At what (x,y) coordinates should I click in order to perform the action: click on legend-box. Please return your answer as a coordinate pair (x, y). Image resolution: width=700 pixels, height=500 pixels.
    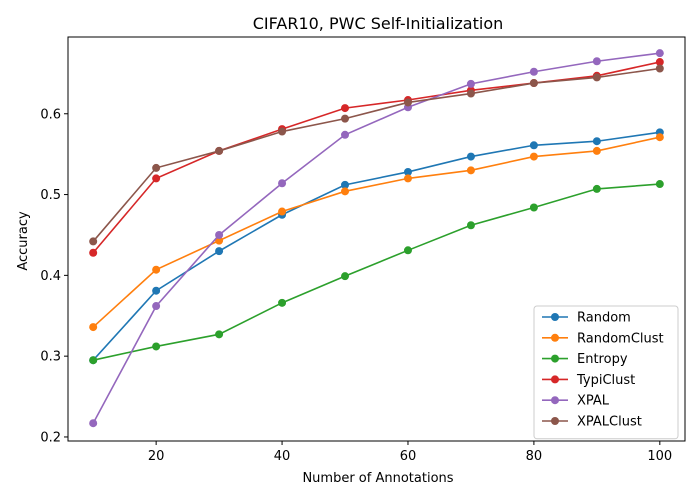
    Looking at the image, I should click on (606, 372).